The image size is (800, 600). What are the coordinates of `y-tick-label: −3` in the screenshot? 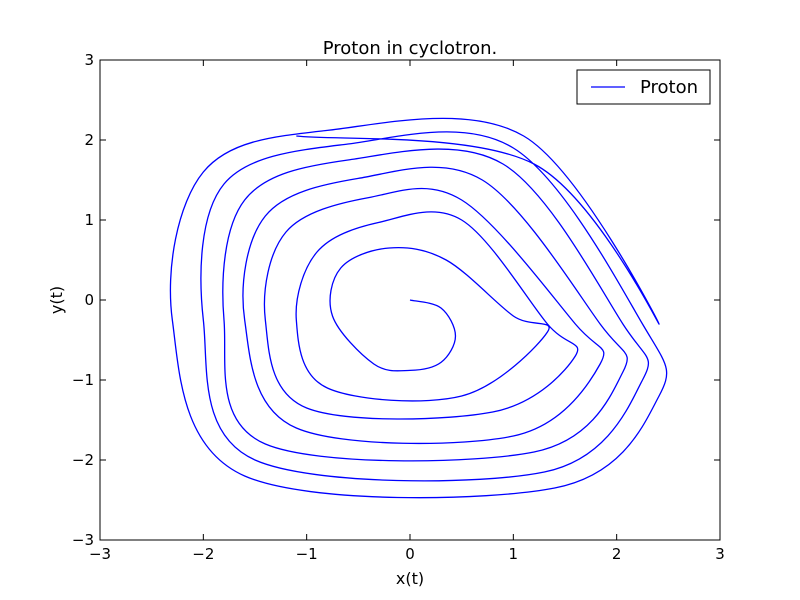 It's located at (83, 540).